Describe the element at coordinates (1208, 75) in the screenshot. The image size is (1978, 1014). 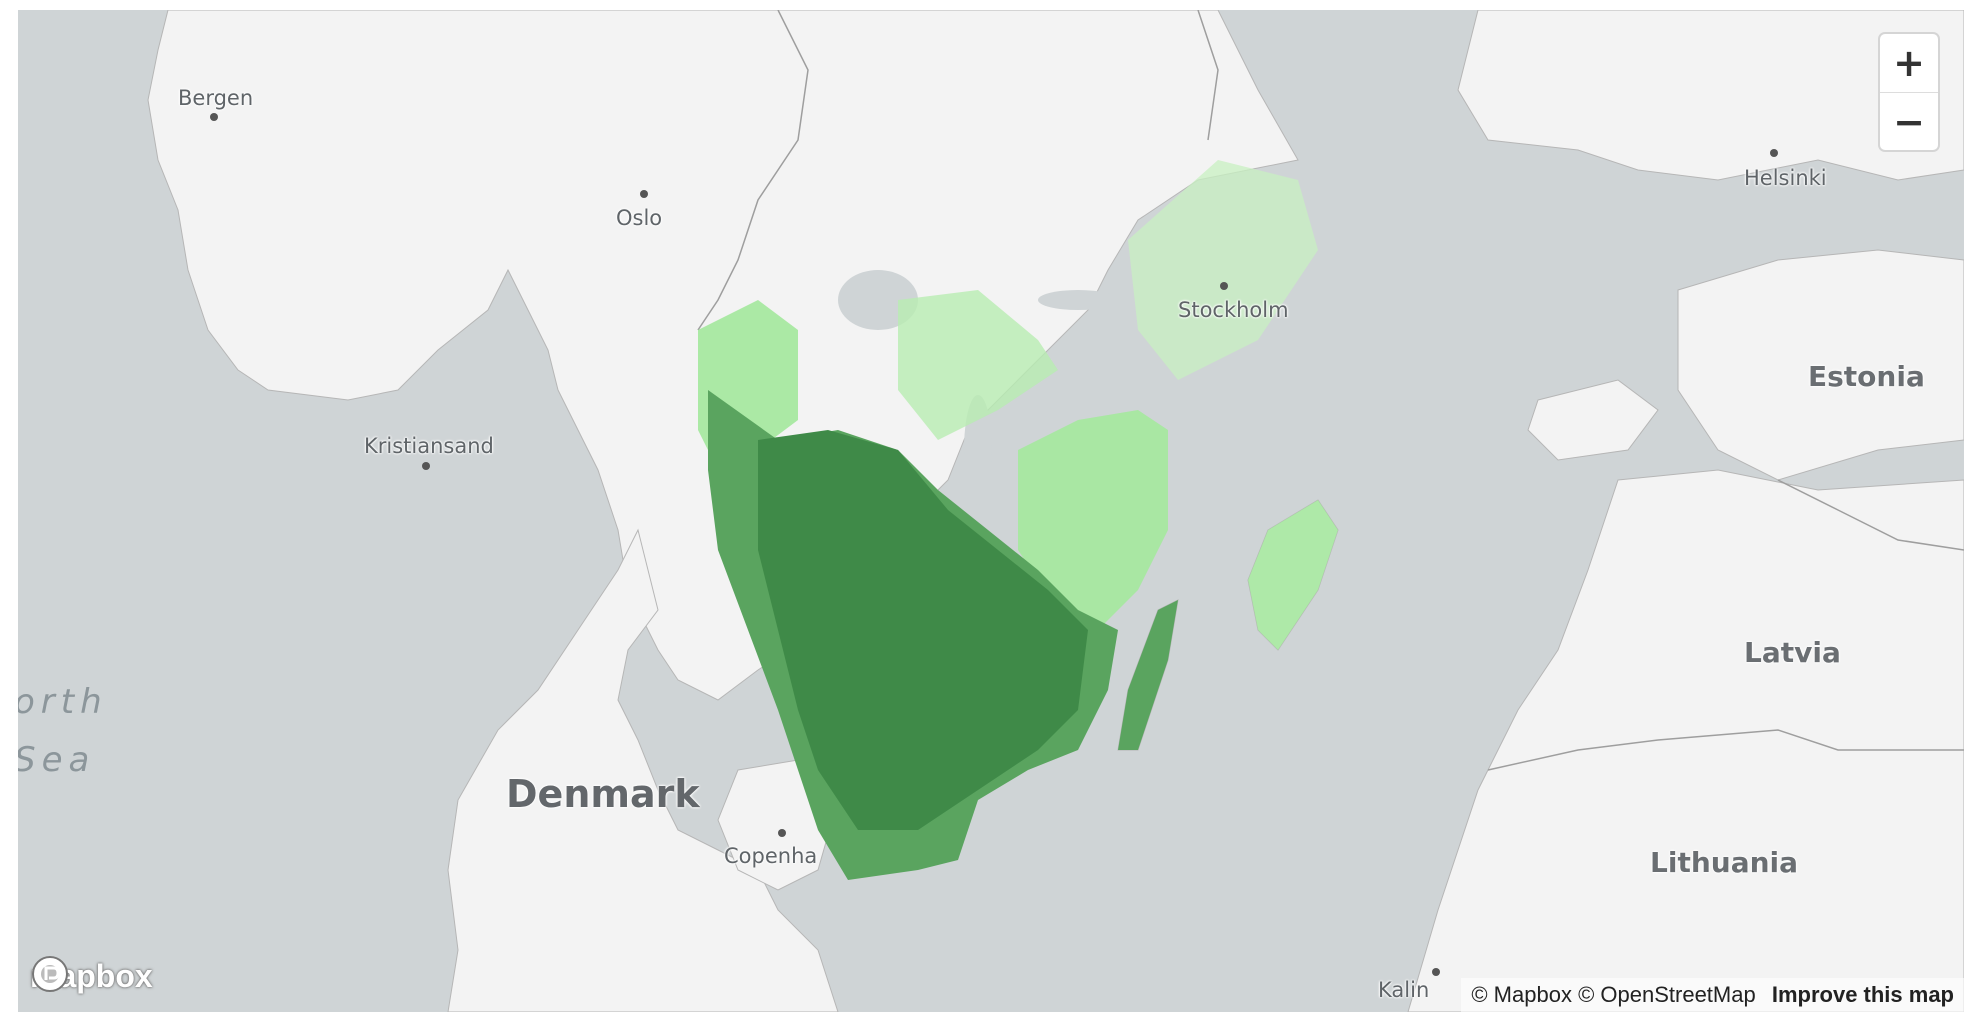
I see `border-sweden-finland` at that location.